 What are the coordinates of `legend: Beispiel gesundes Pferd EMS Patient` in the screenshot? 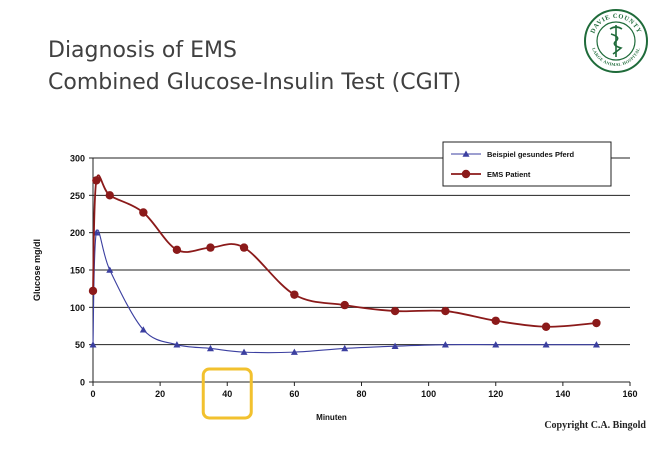 It's located at (527, 164).